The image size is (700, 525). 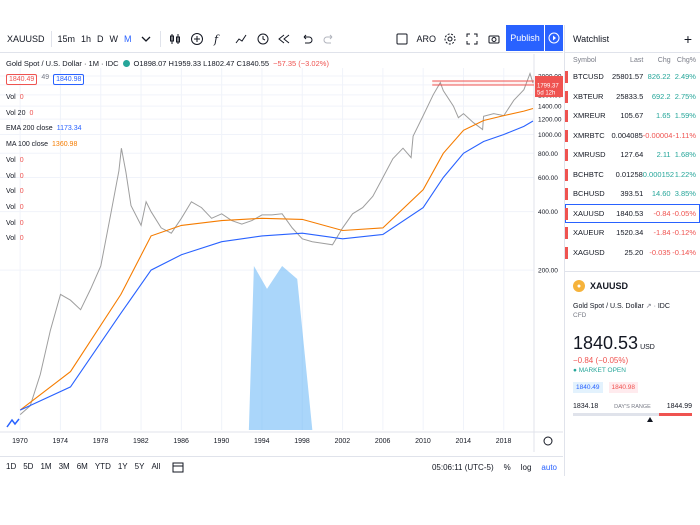 What do you see at coordinates (462, 467) in the screenshot?
I see `clock-readout: 05:06:11 (UTC-5)` at bounding box center [462, 467].